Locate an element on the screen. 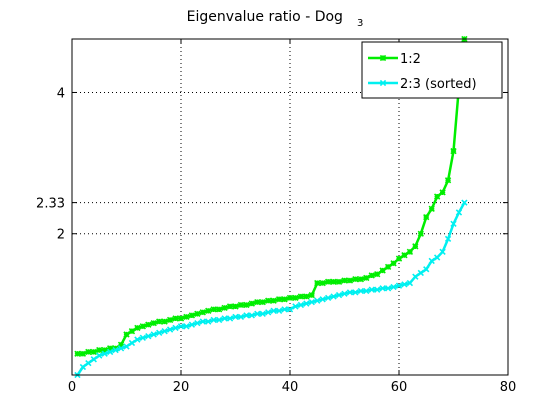  x-tick-label: 0 is located at coordinates (72, 387).